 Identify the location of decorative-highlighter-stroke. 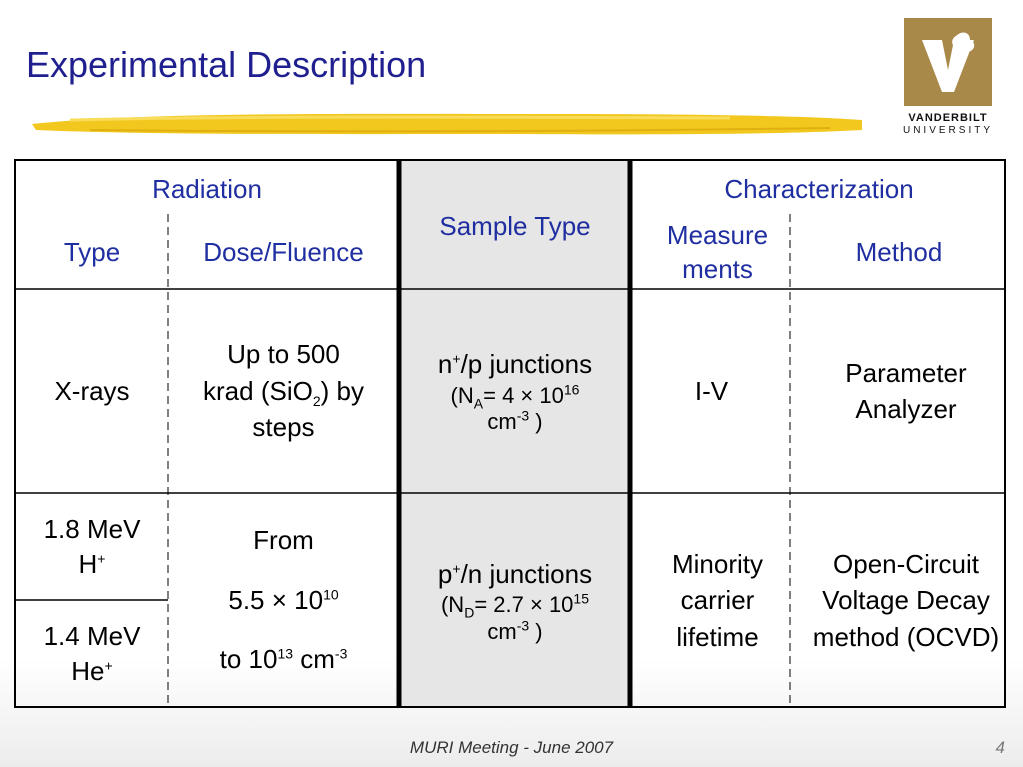
(447, 124).